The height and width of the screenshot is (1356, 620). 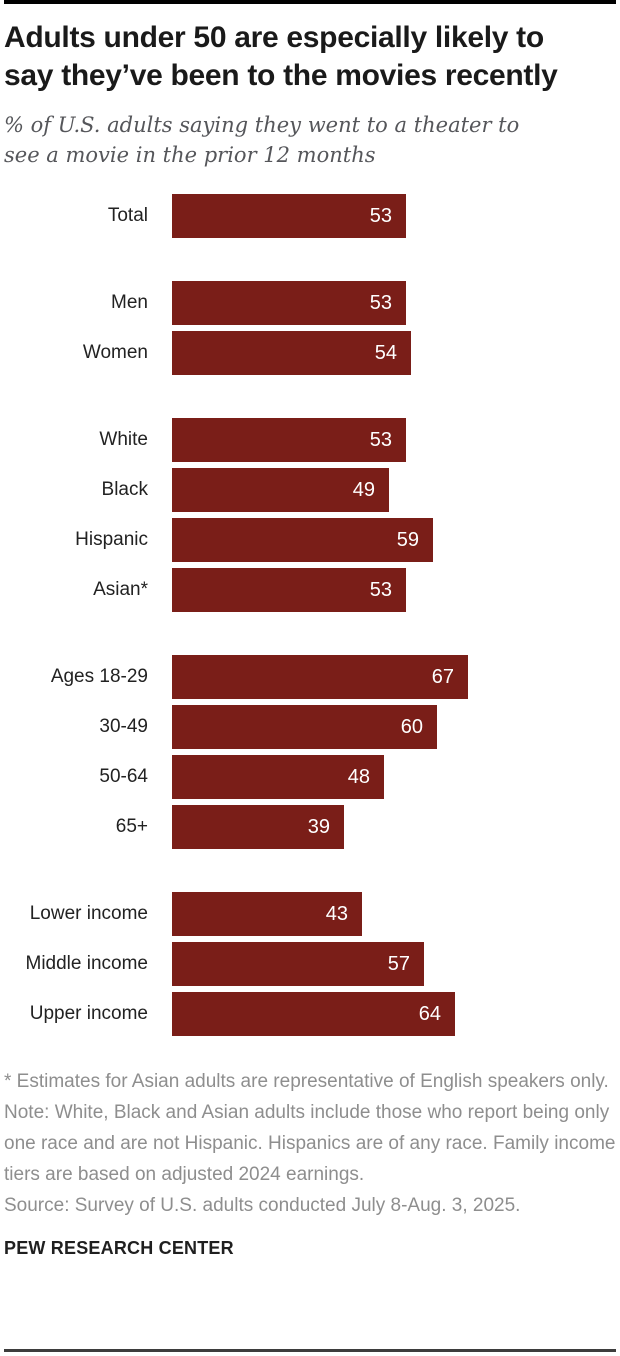 I want to click on bottom-rule, so click(x=310, y=1350).